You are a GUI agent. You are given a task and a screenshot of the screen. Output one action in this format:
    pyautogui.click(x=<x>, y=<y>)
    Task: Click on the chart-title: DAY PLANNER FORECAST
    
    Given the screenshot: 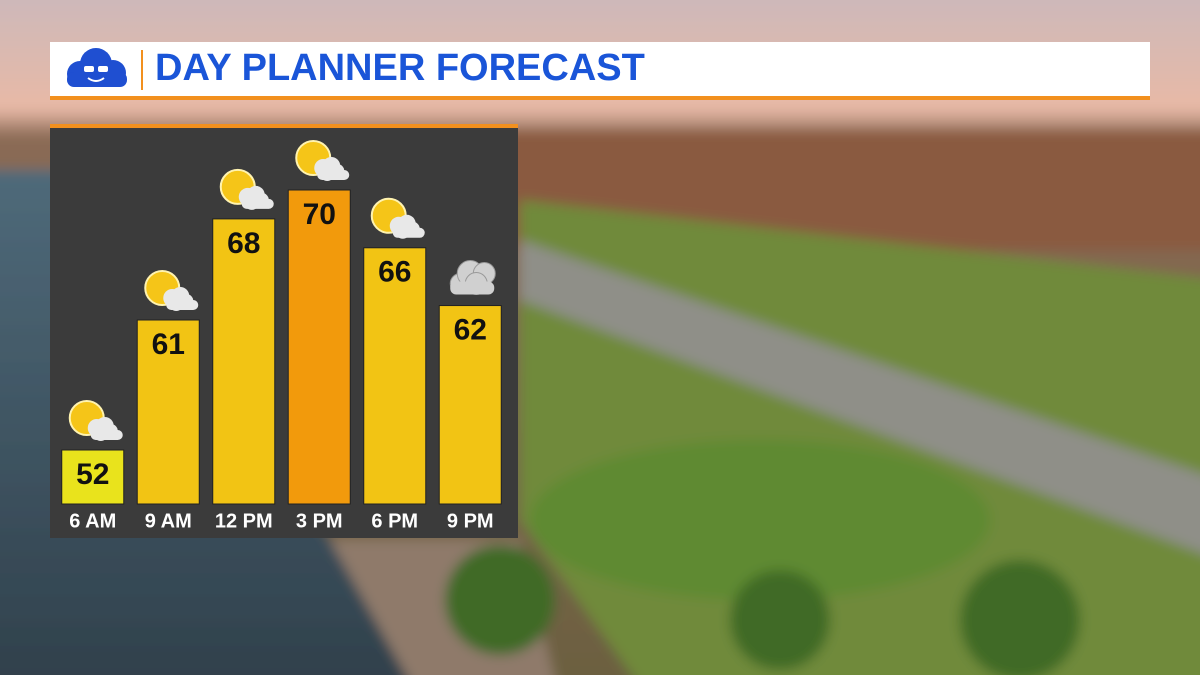 What is the action you would take?
    pyautogui.click(x=400, y=68)
    